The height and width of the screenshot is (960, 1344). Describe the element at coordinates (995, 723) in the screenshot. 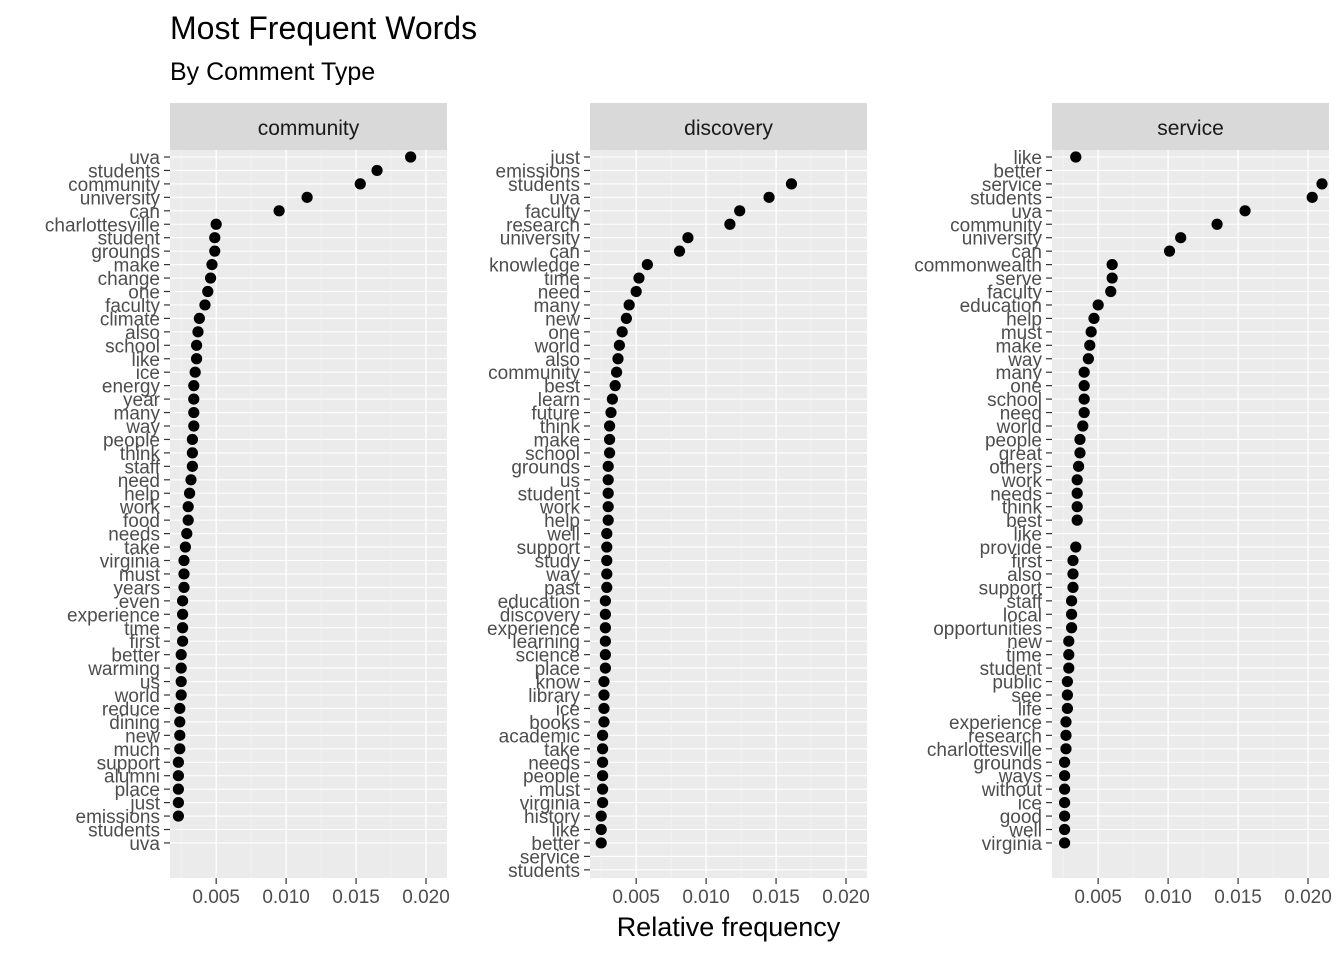

I see `y-tick-label: experience` at that location.